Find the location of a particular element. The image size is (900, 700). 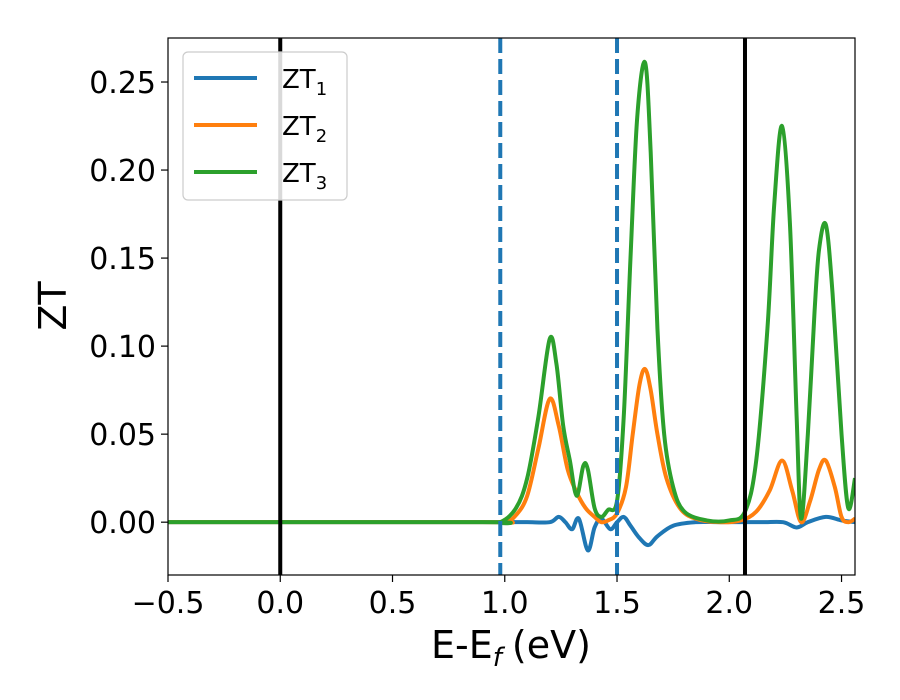

x-axis-label-main: E-E is located at coordinates (462, 645).